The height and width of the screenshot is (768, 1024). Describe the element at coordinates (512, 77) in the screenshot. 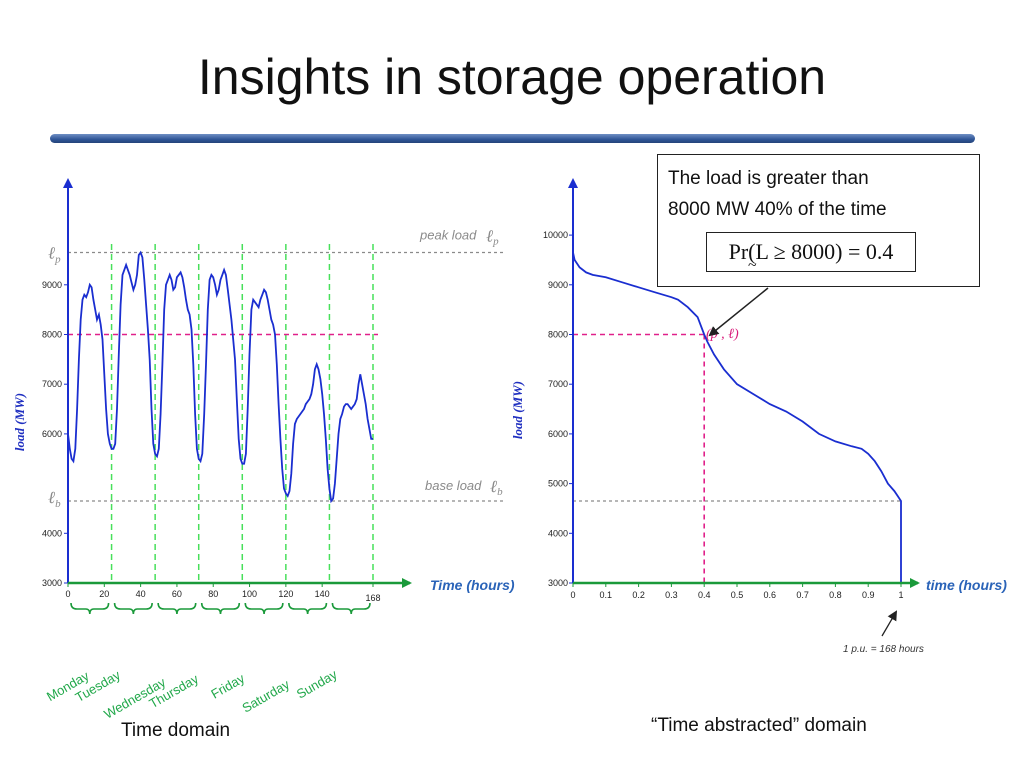

I see `slide-title: Insights in storage operation` at that location.